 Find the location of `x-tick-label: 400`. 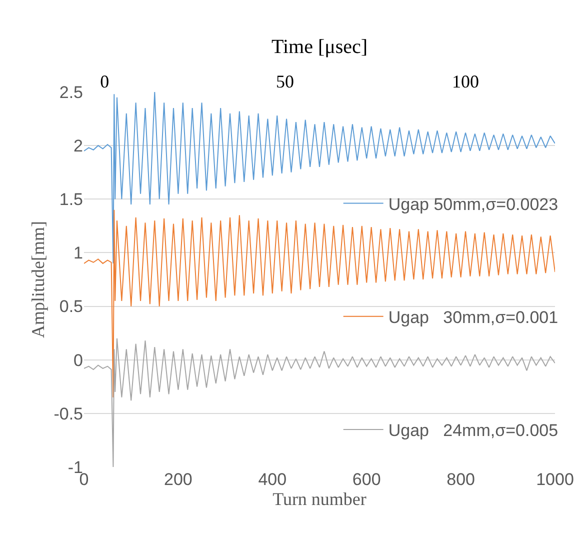

x-tick-label: 400 is located at coordinates (272, 479).